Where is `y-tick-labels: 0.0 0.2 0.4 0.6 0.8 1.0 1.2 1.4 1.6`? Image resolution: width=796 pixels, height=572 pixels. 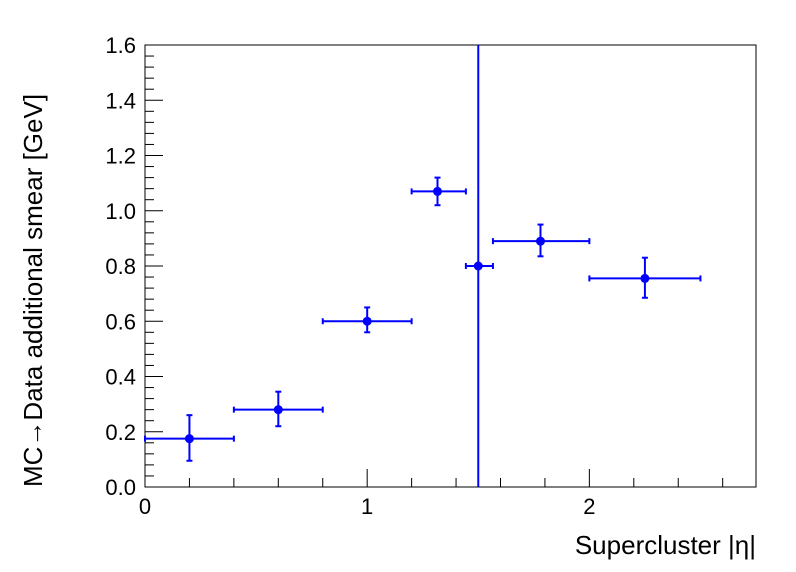 y-tick-labels: 0.0 0.2 0.4 0.6 0.8 1.0 1.2 1.4 1.6 is located at coordinates (120, 266).